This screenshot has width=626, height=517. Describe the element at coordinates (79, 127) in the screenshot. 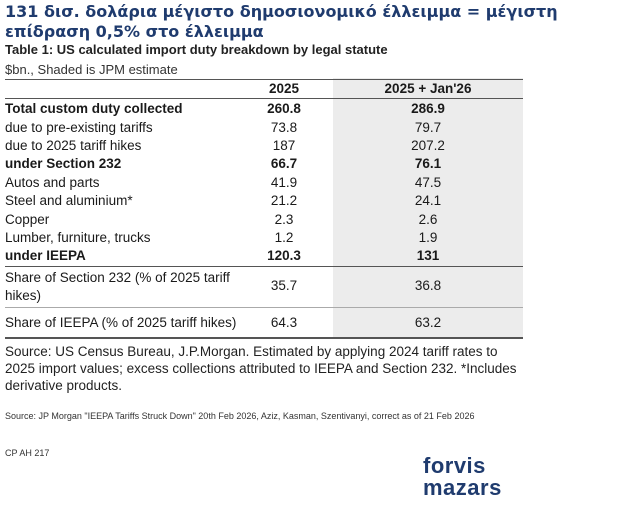

I see `row-label: due to pre-existing tariffs` at that location.